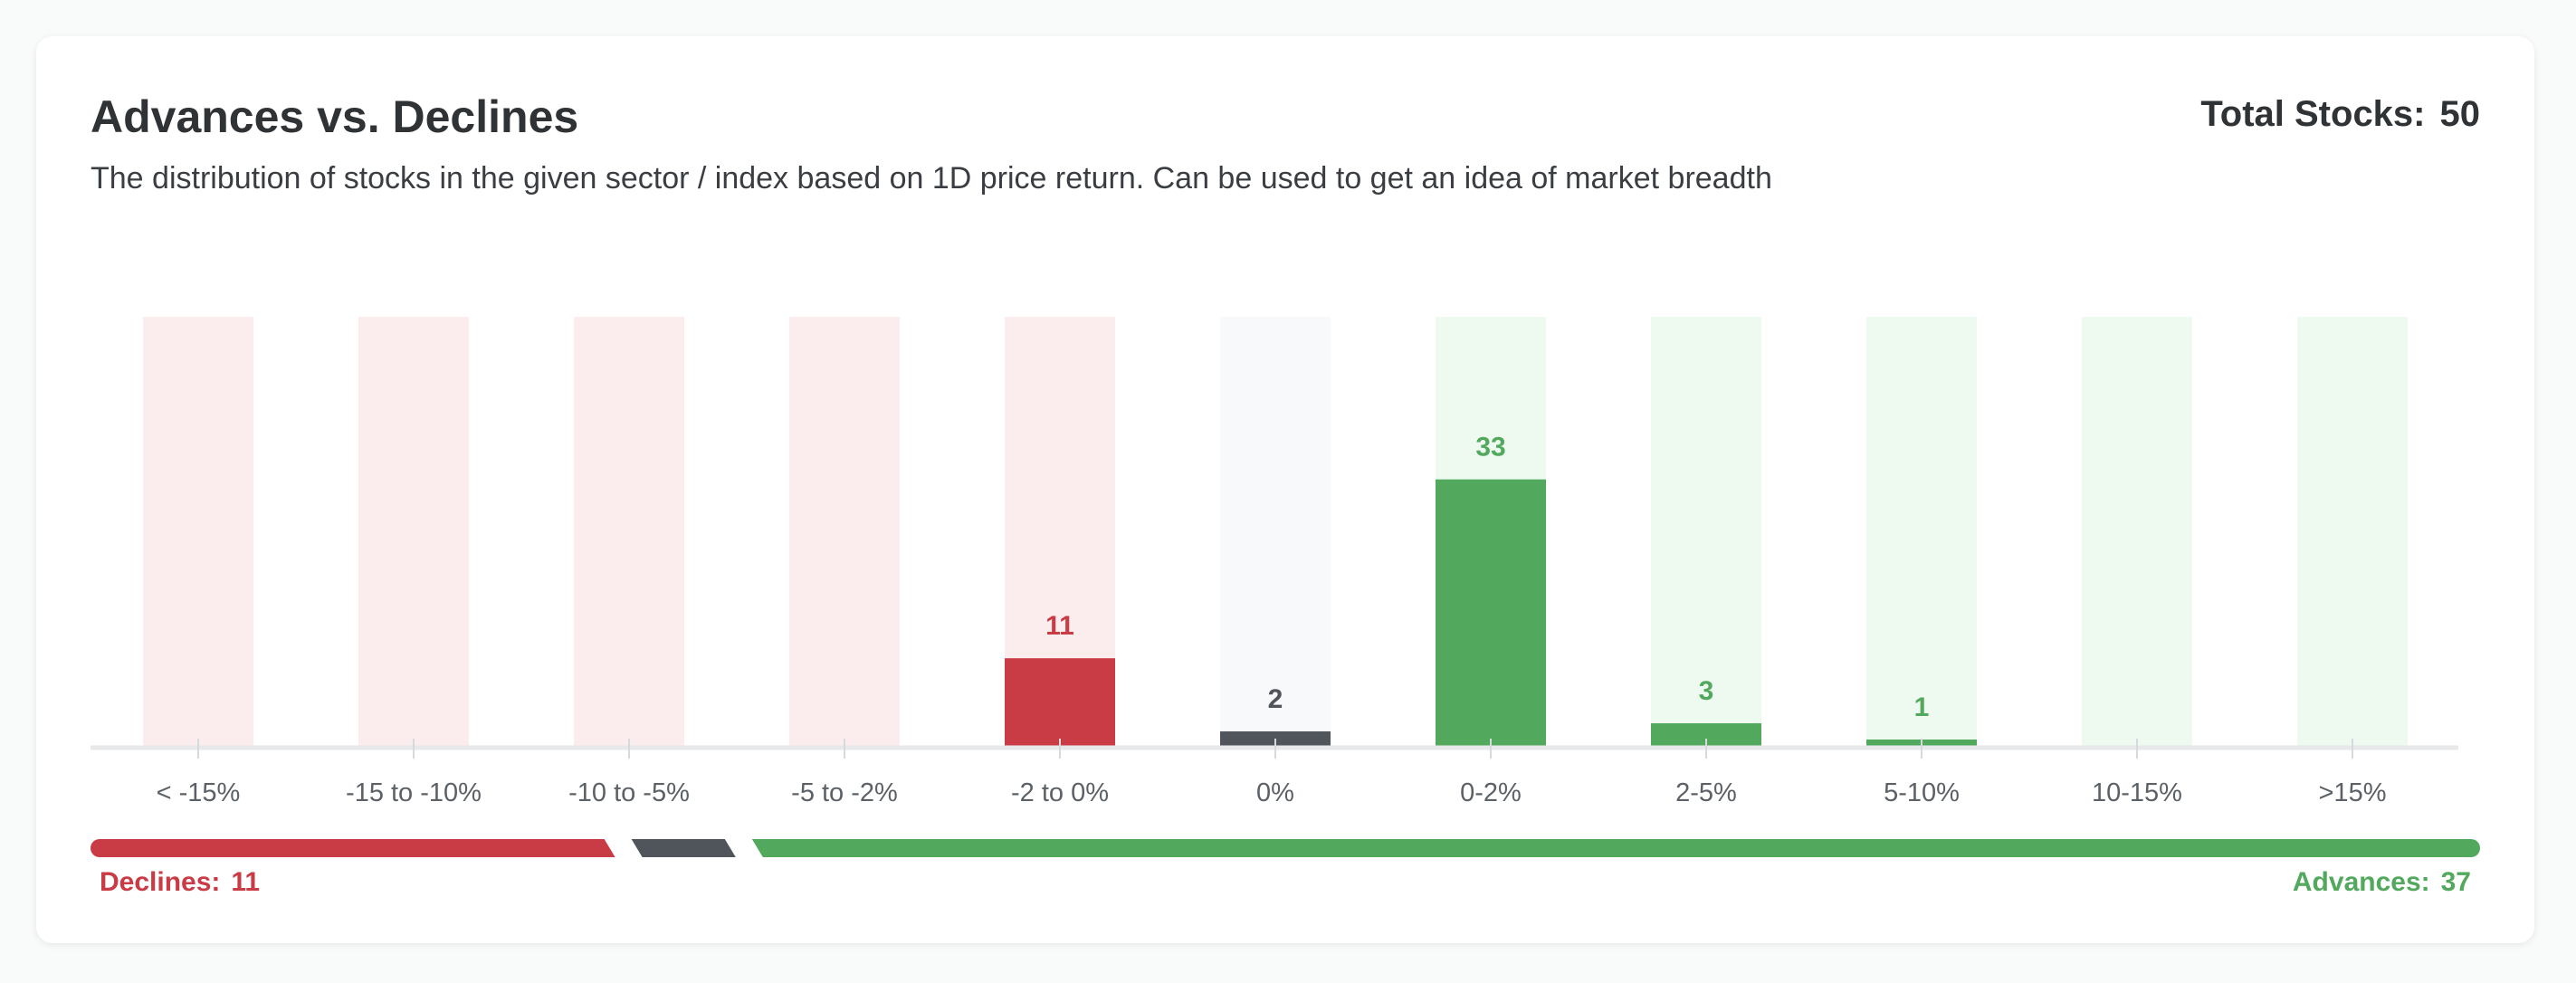 The image size is (2576, 983). I want to click on x-tick-label: -2 to 0%, so click(1060, 792).